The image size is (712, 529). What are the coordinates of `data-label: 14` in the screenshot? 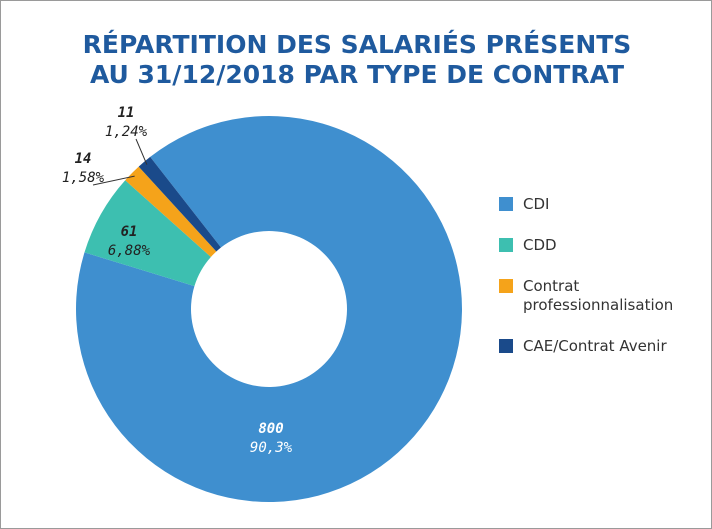 It's located at (83, 159).